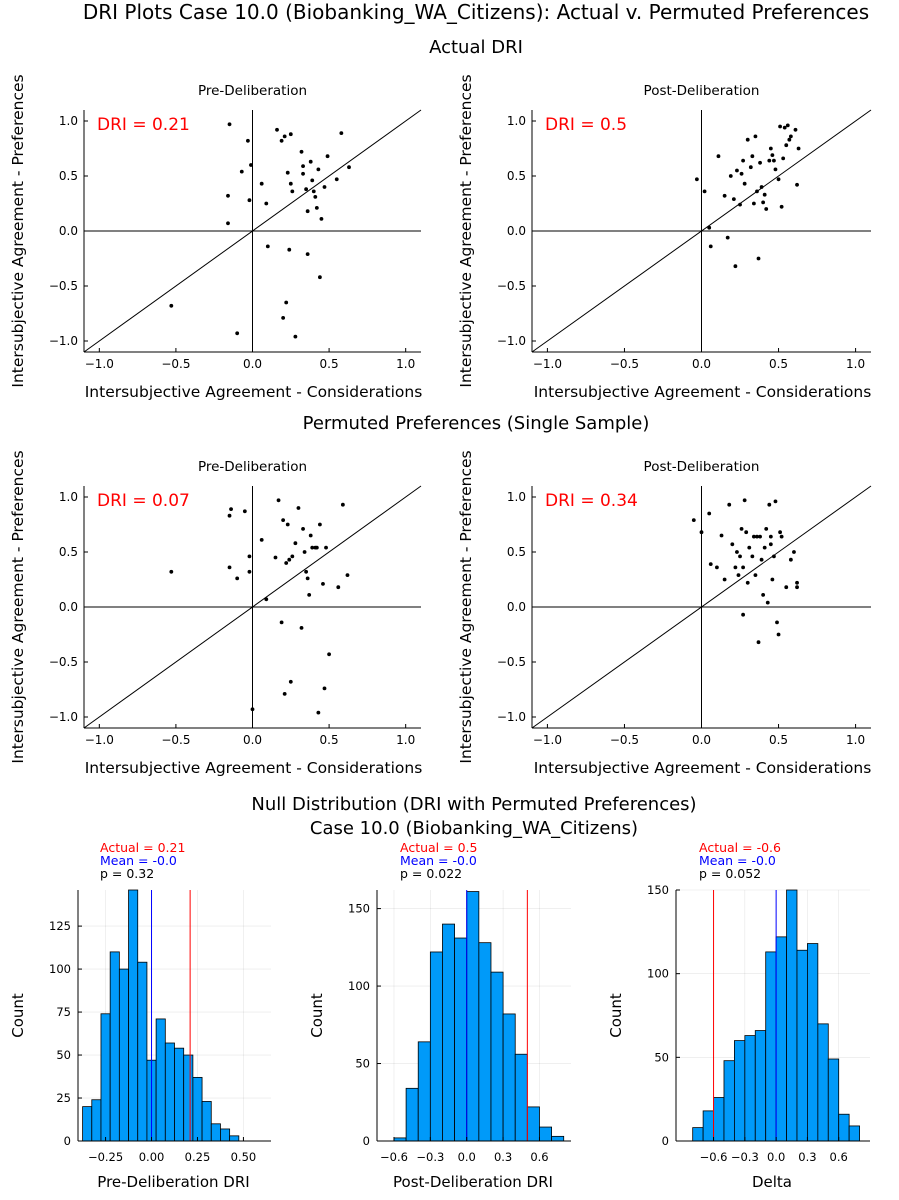  What do you see at coordinates (431, 873) in the screenshot?
I see `p-value-annotation: p = 0.022` at bounding box center [431, 873].